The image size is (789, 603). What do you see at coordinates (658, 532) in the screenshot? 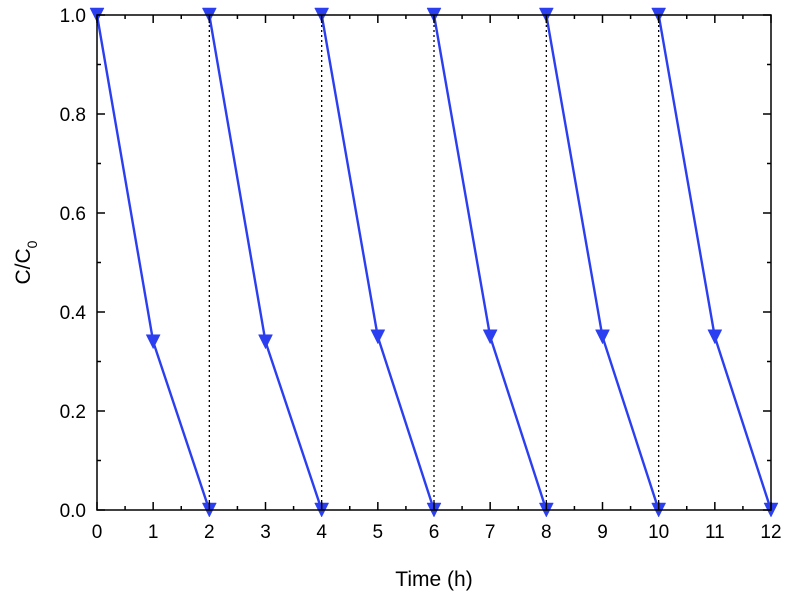
I see `x-tick-label: 10` at bounding box center [658, 532].